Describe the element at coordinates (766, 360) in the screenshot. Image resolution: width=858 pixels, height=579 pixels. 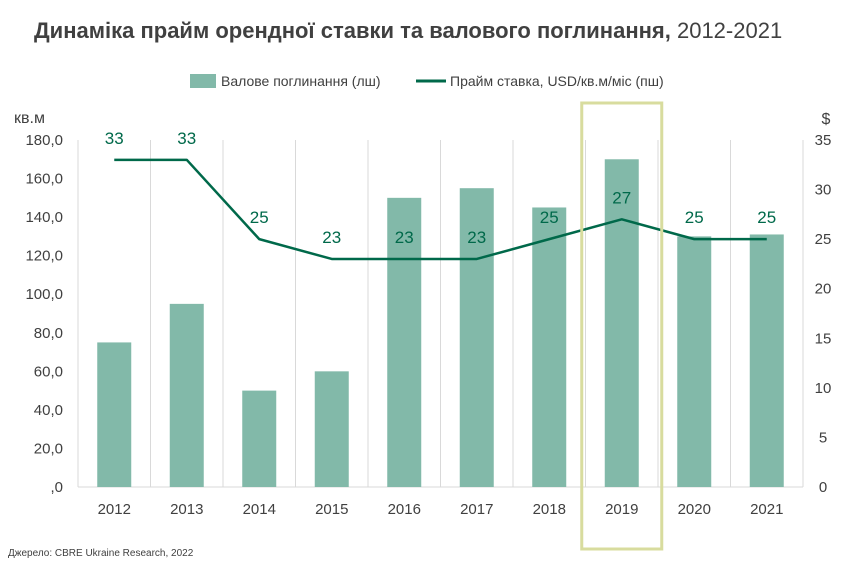
I see `bar-2021` at that location.